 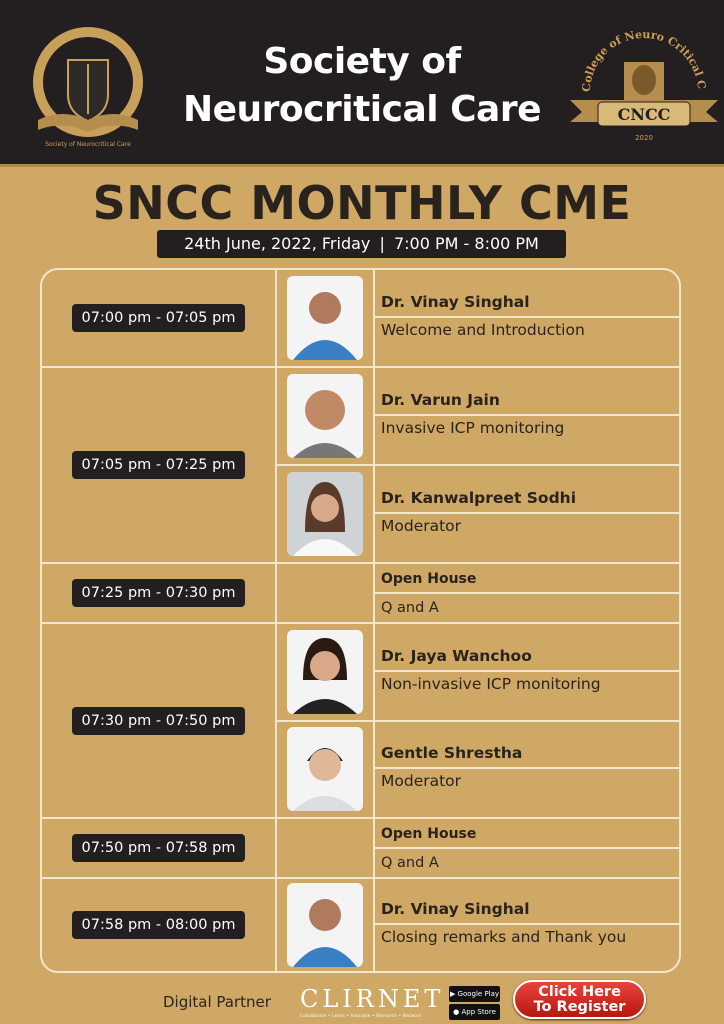 I want to click on time-badge: 07:50 pm - 07:58 pm, so click(x=158, y=848).